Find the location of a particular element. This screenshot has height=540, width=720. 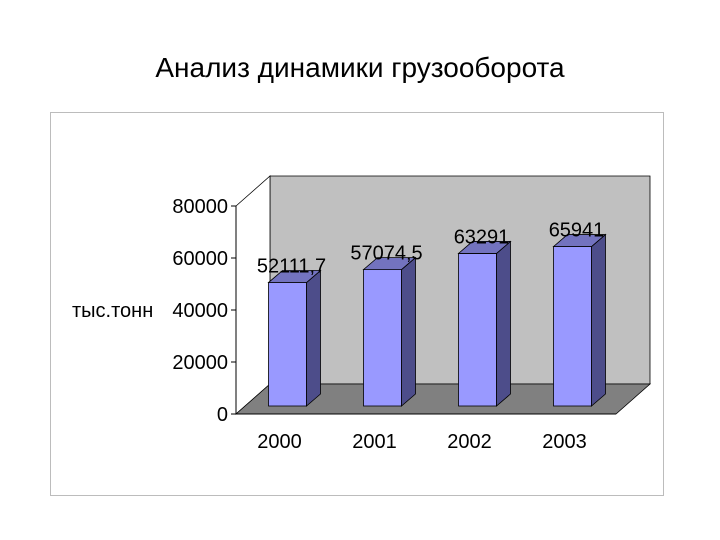

page-title: Анализ динамики грузооборота is located at coordinates (360, 67).